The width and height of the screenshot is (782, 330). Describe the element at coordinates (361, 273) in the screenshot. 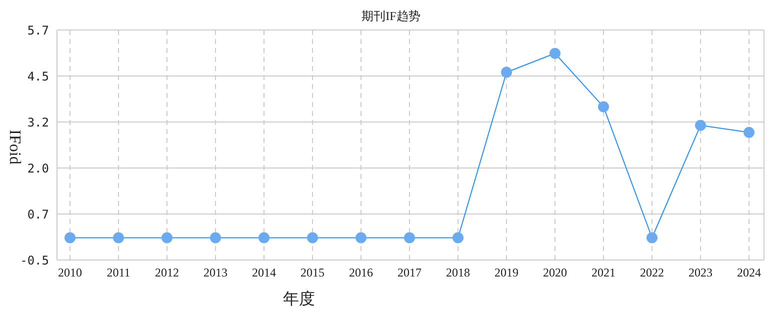

I see `x-tick-label: 2016` at that location.